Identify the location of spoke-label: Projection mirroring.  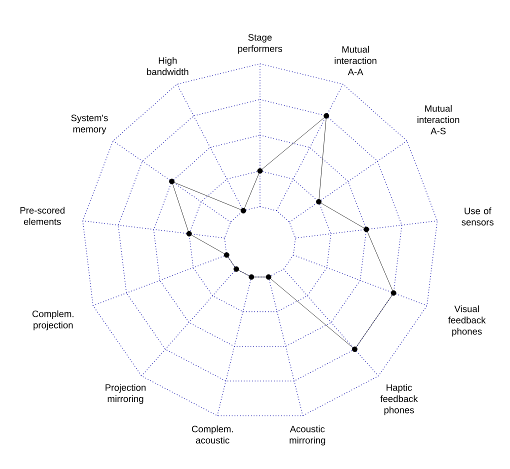
(126, 394).